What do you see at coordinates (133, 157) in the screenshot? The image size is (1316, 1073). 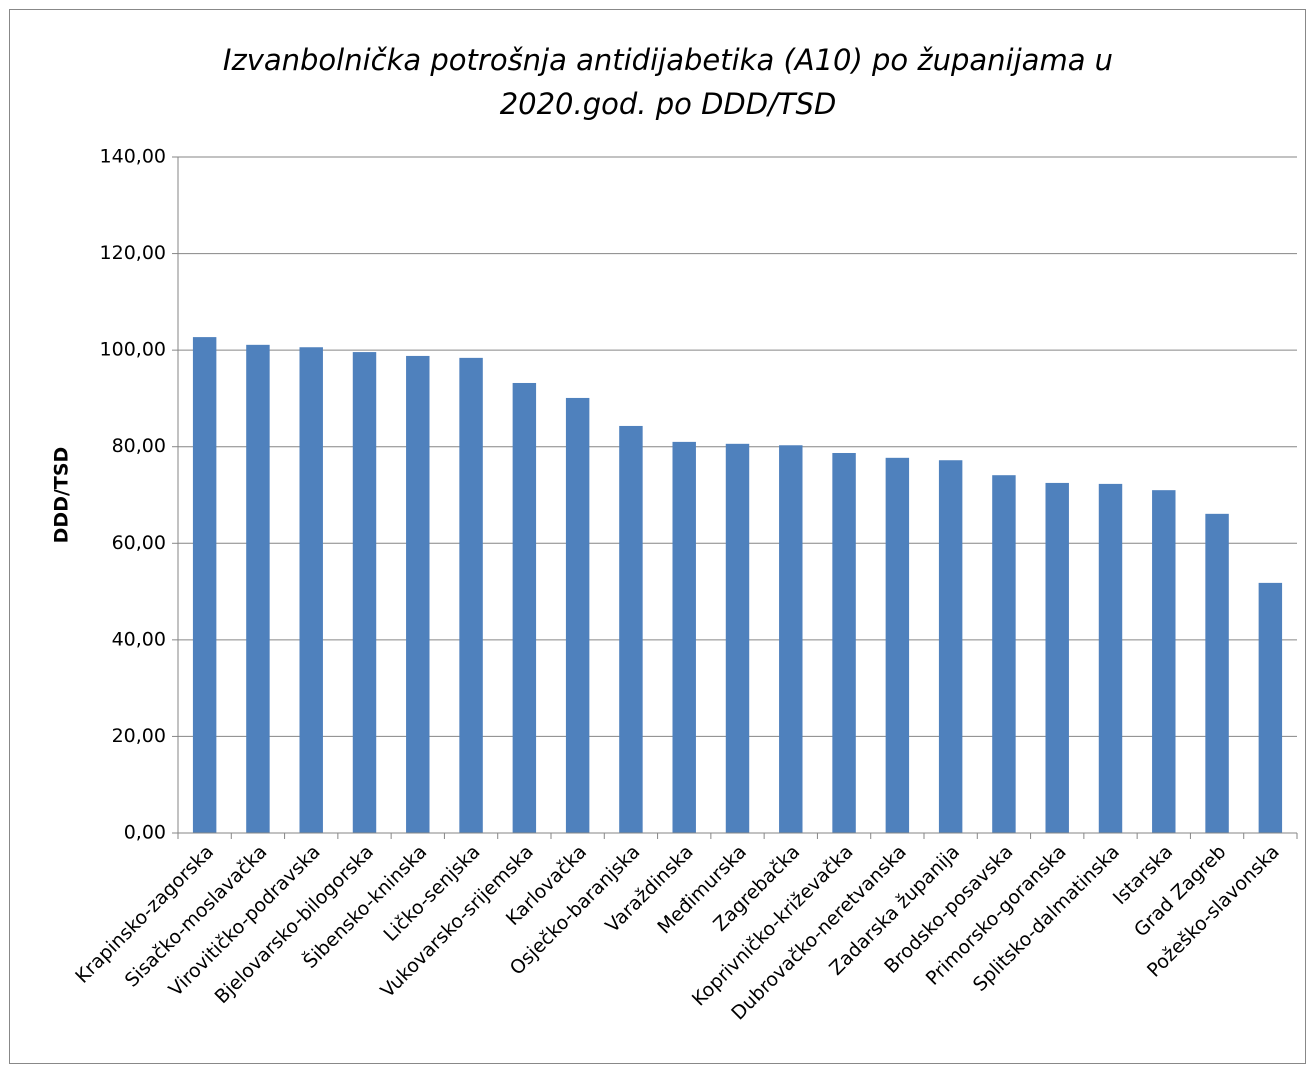 I see `y-tick-label: 140,00` at bounding box center [133, 157].